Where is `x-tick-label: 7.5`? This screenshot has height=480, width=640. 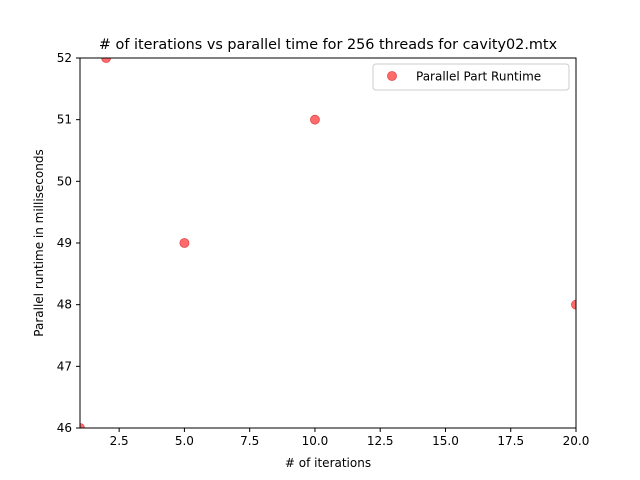 x-tick-label: 7.5 is located at coordinates (249, 441).